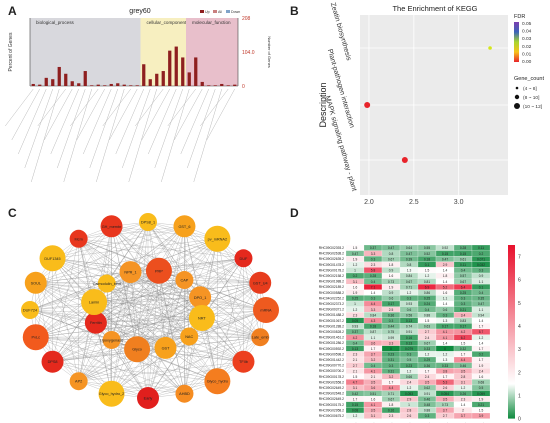 The image size is (550, 423). Describe the element at coordinates (463, 276) in the screenshot. I see `heatmap-cell-value: 0.57` at that location.